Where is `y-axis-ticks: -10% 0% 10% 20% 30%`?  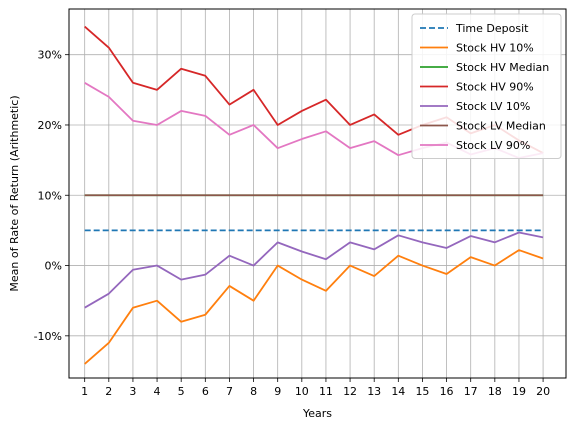
y-axis-ticks: -10% 0% 10% 20% 30% is located at coordinates (51, 196).